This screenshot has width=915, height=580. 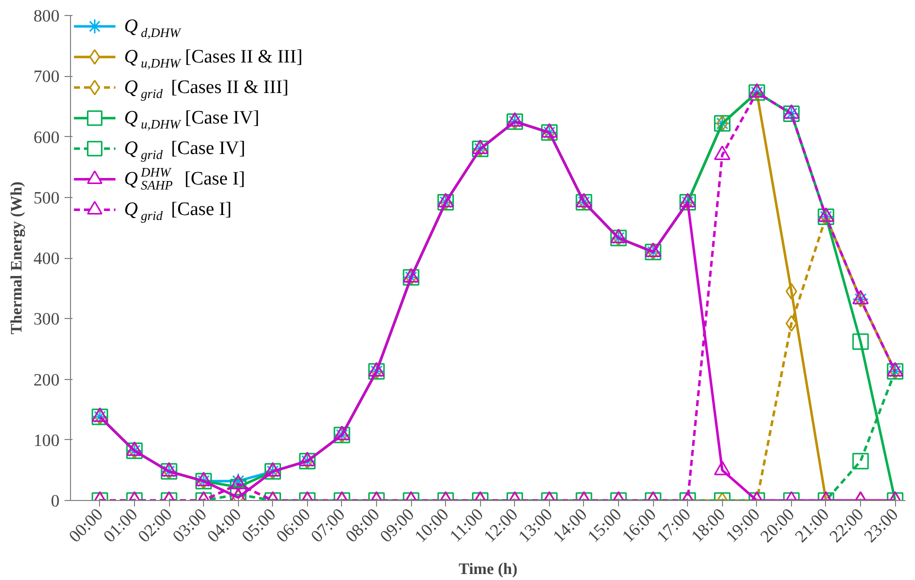 What do you see at coordinates (47, 440) in the screenshot?
I see `y-tick-label: 100` at bounding box center [47, 440].